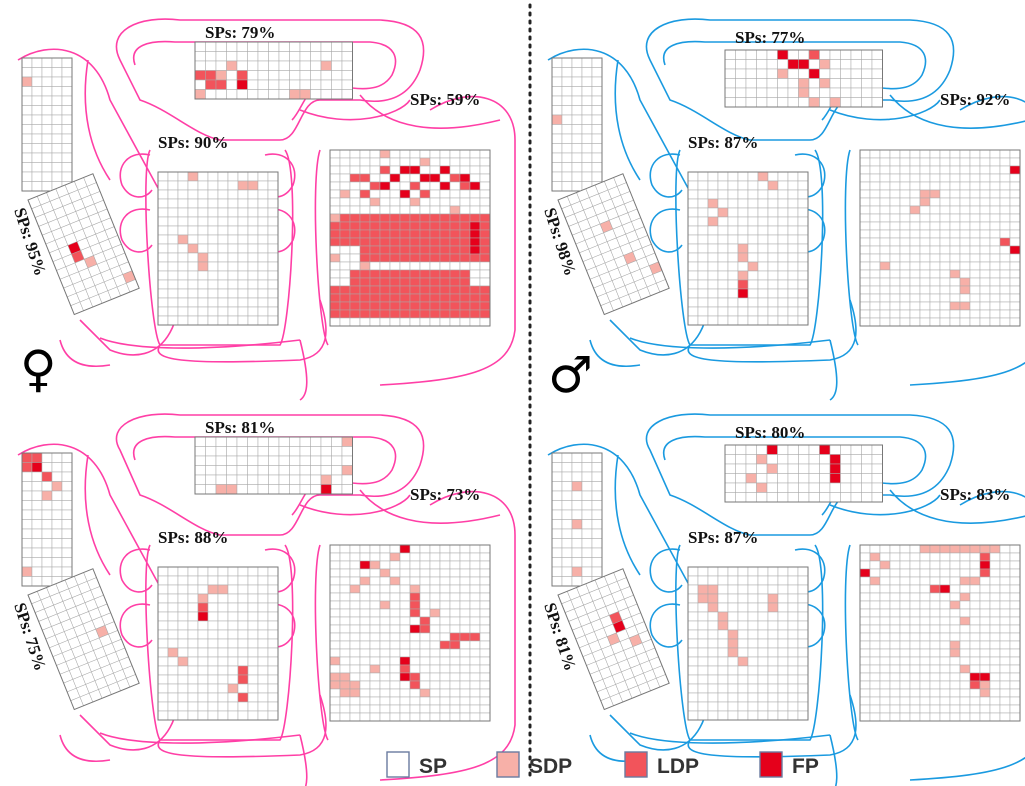 The width and height of the screenshot is (1025, 786). What do you see at coordinates (47, 124) in the screenshot?
I see `sleeve-upper-pressure-grid-frame` at bounding box center [47, 124].